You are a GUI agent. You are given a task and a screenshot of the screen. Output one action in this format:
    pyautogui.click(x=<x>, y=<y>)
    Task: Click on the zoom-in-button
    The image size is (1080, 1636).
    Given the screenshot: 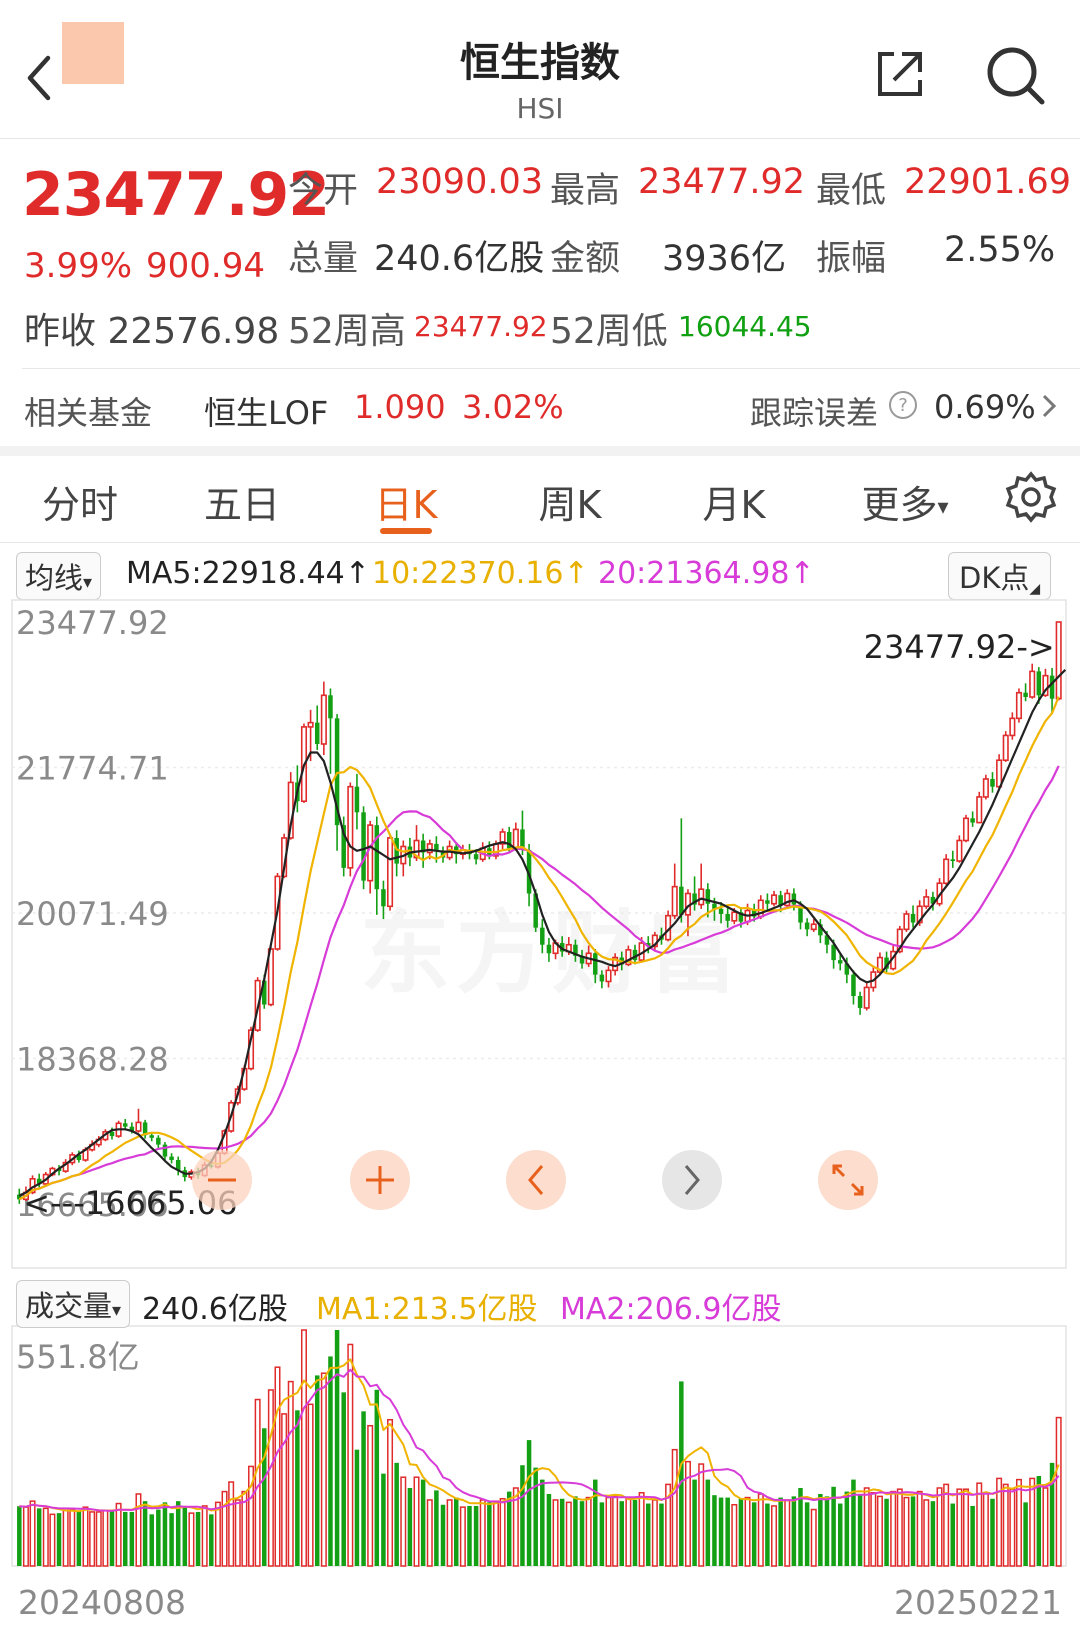 What is the action you would take?
    pyautogui.click(x=380, y=1180)
    